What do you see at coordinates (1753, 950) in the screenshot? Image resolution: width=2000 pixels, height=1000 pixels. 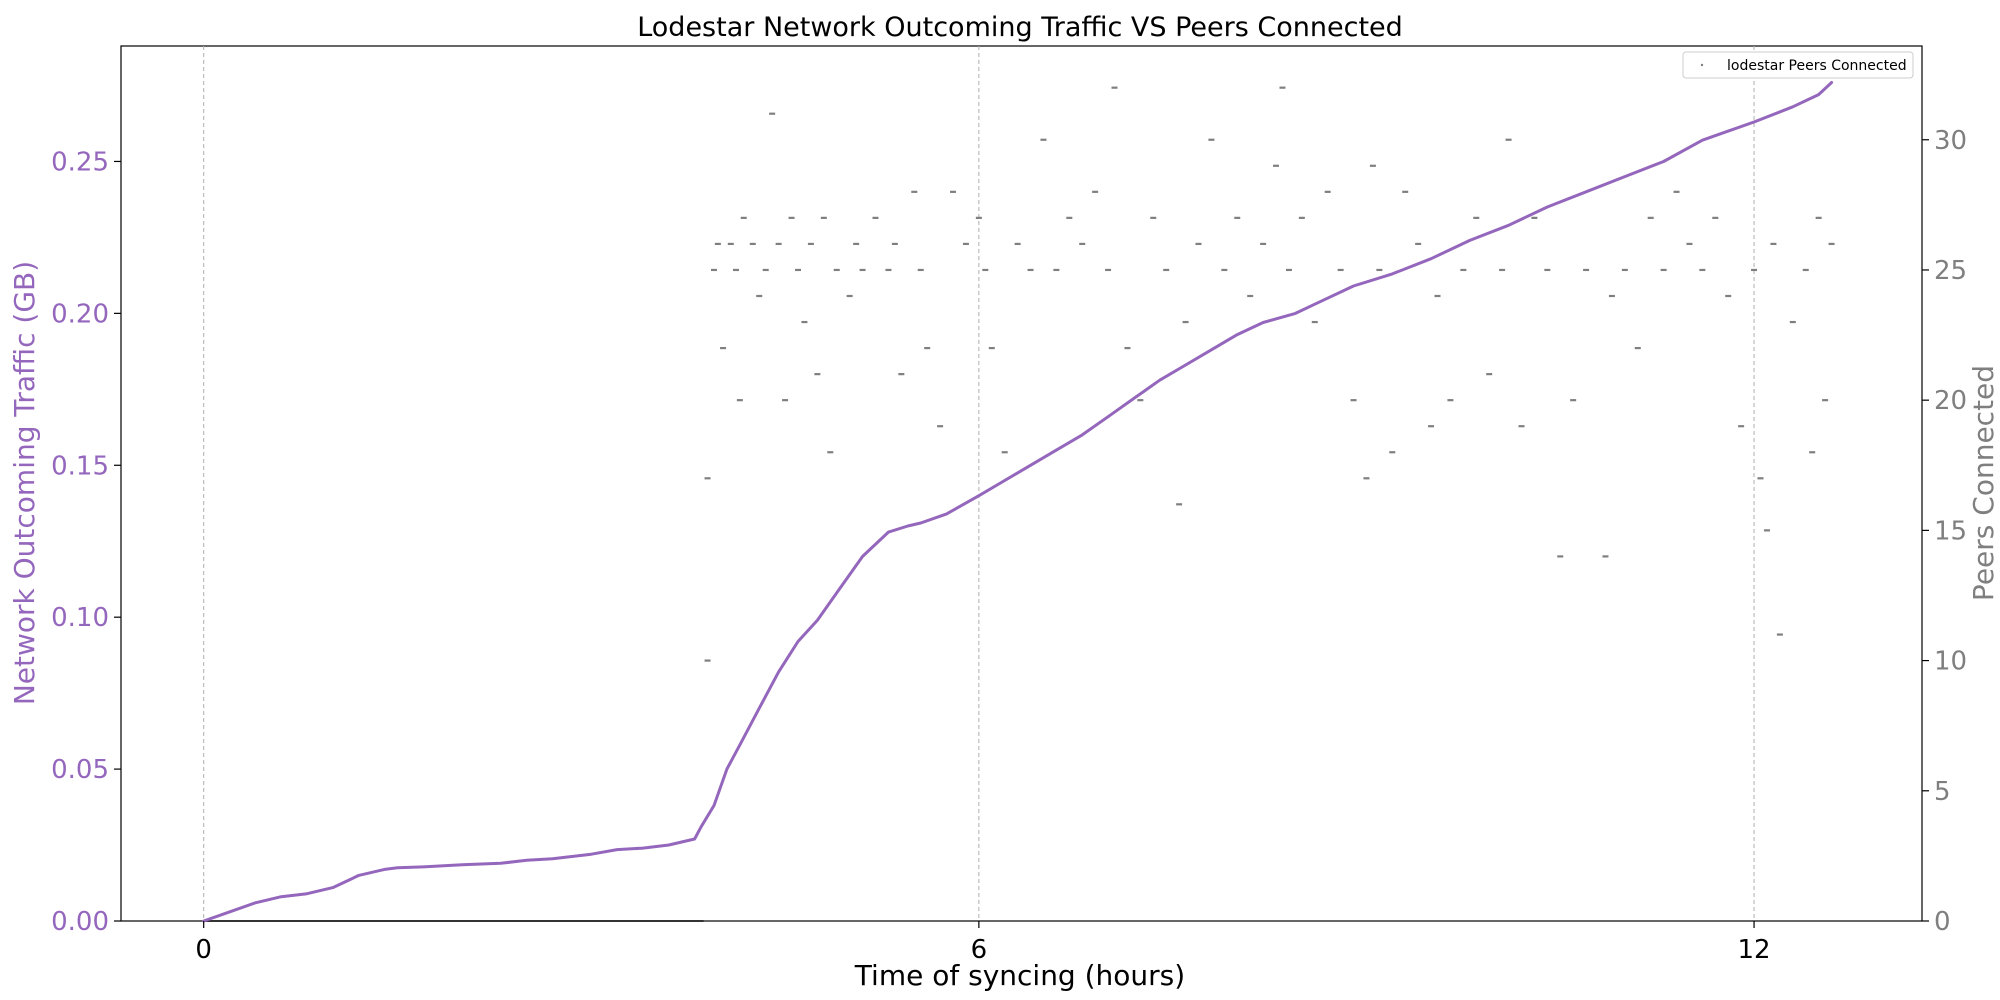 I see `x-tick-label: 12` at bounding box center [1753, 950].